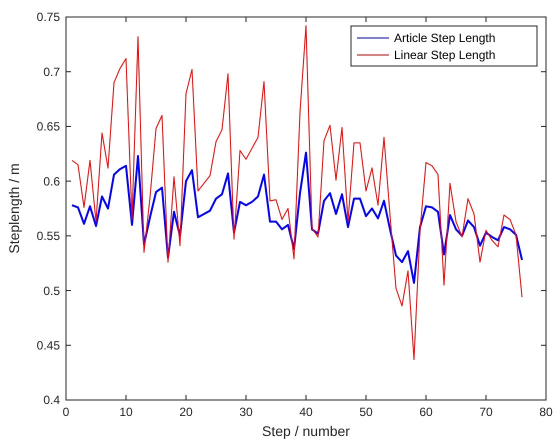 This screenshot has width=555, height=441. I want to click on x-tick-label: 70, so click(486, 412).